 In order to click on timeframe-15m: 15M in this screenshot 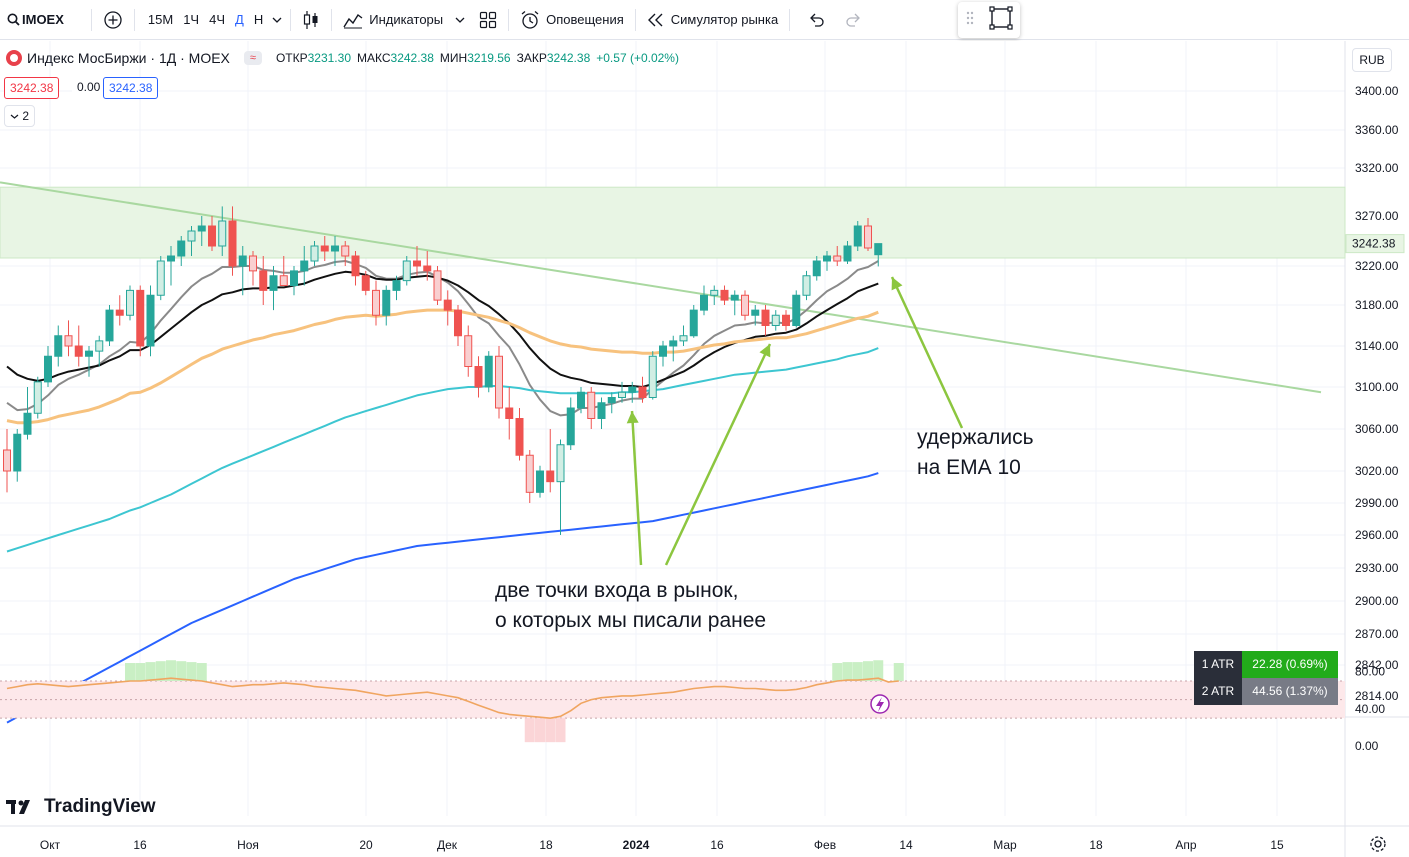, I will do `click(160, 19)`.